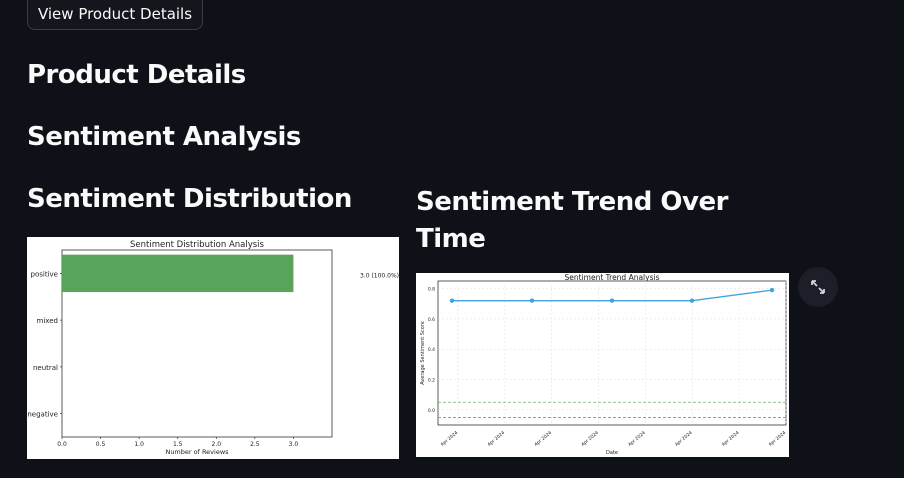  I want to click on x-tick-label: 1.0, so click(139, 444).